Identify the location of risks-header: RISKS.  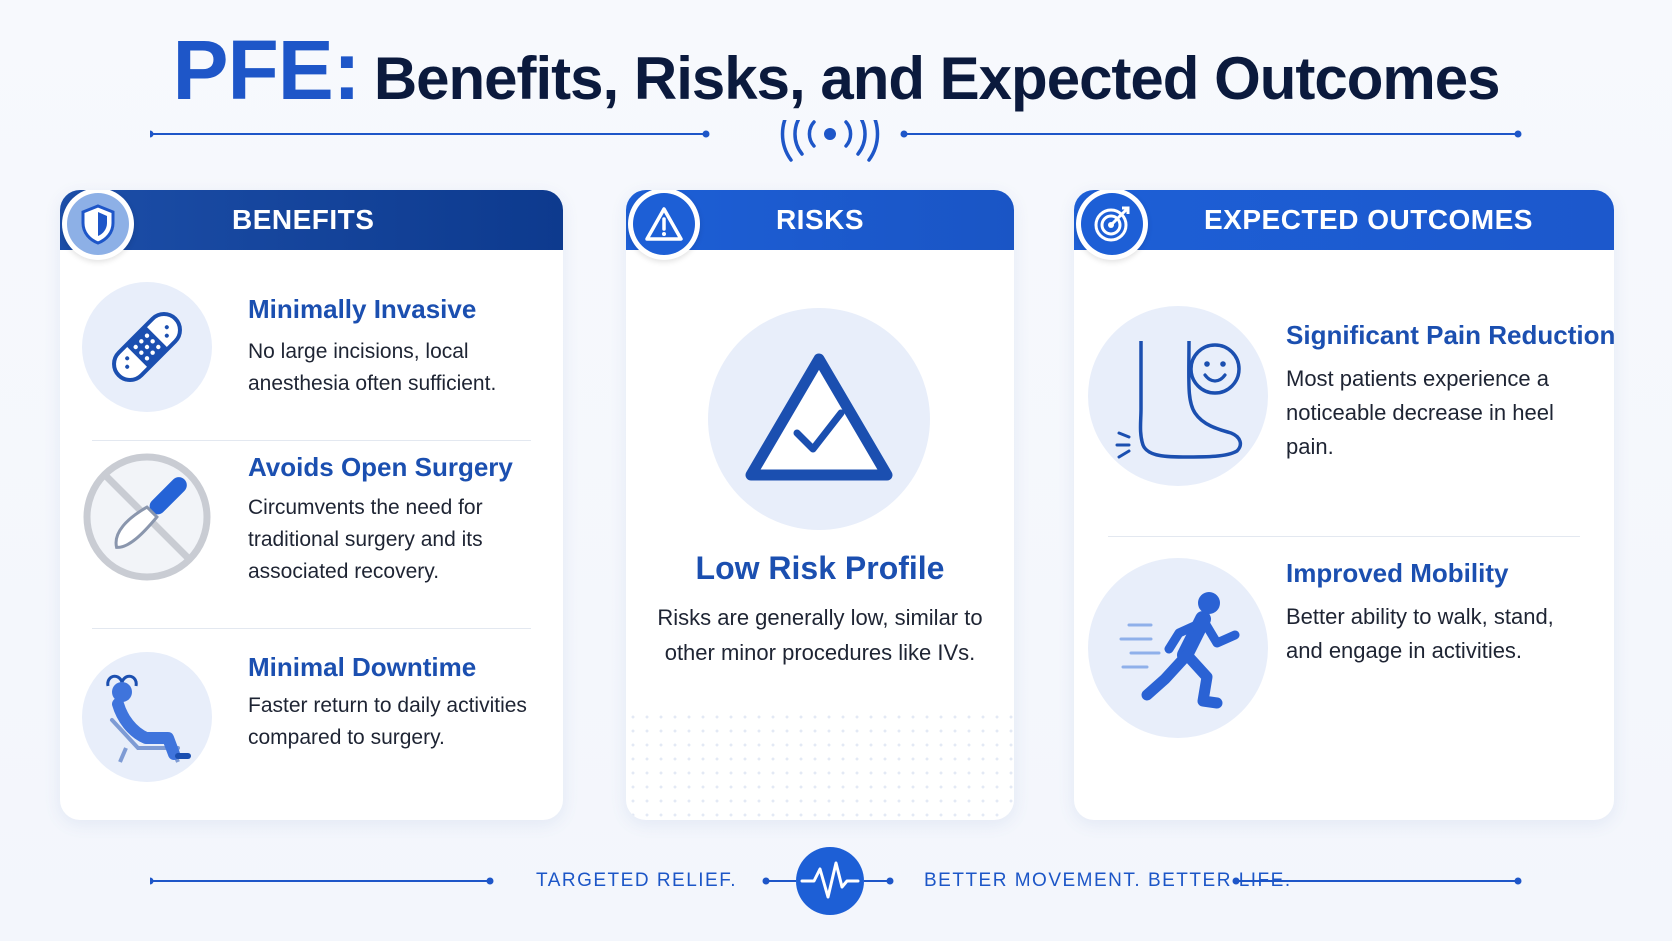
(820, 225).